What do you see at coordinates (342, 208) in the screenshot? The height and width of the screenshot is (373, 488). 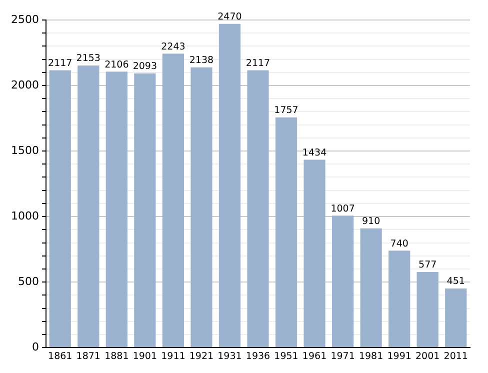 I see `data-label: 1007` at bounding box center [342, 208].